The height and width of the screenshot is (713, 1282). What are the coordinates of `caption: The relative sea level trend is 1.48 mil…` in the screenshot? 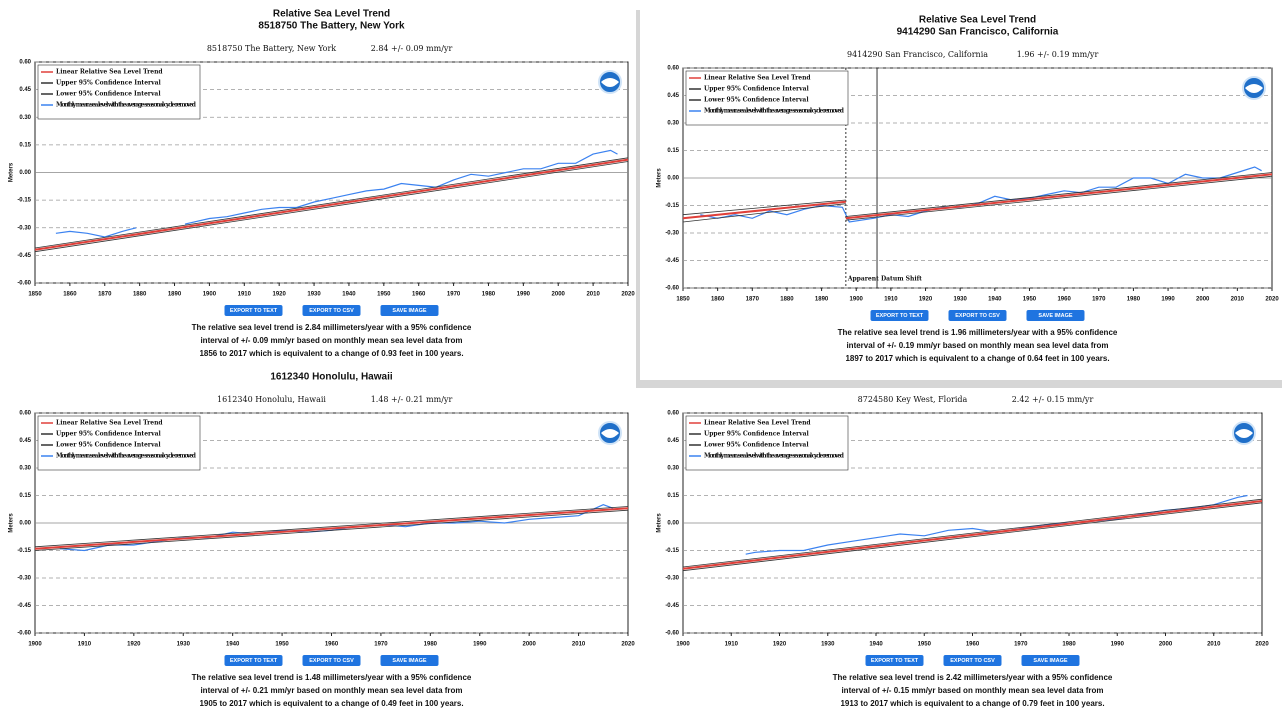 It's located at (332, 677).